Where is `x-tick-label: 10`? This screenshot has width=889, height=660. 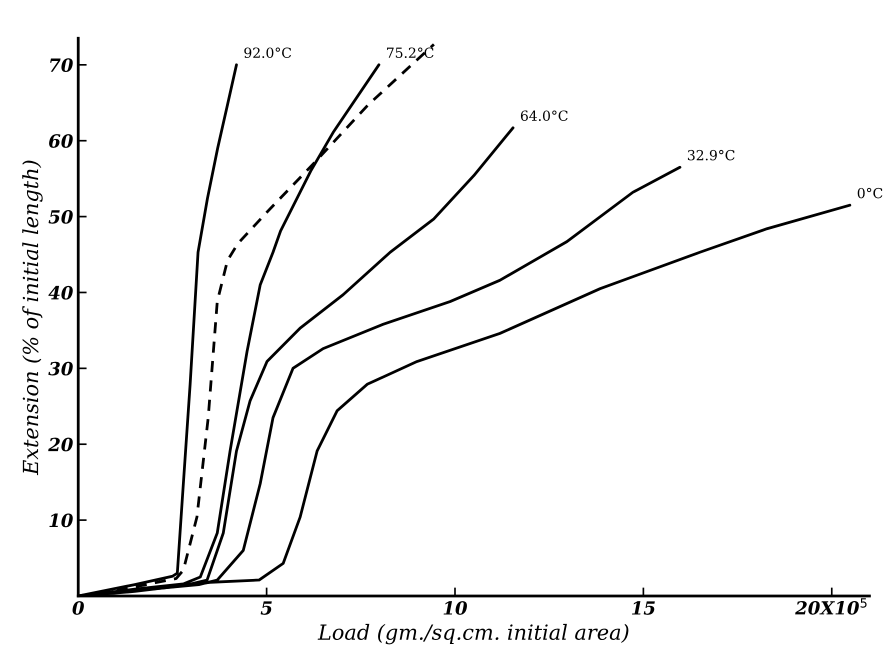 x-tick-label: 10 is located at coordinates (455, 608).